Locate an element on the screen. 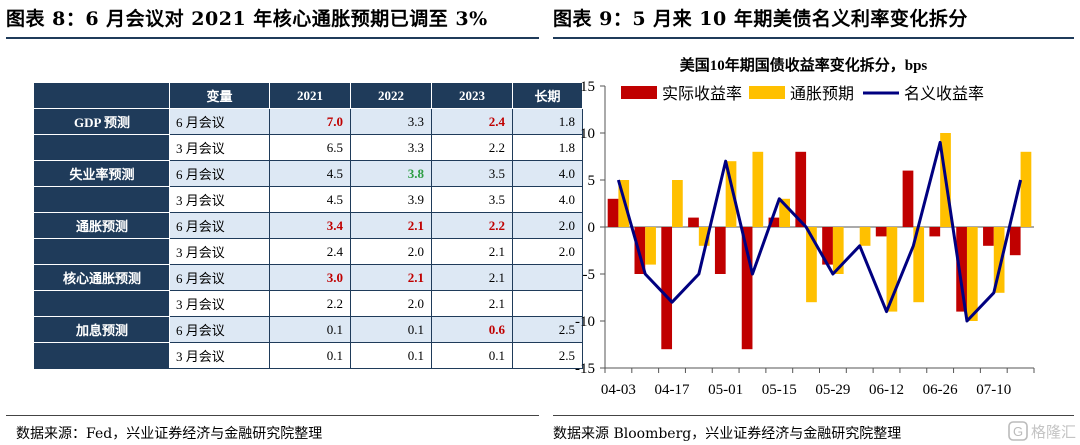  y-tick-label: -10 is located at coordinates (585, 322).